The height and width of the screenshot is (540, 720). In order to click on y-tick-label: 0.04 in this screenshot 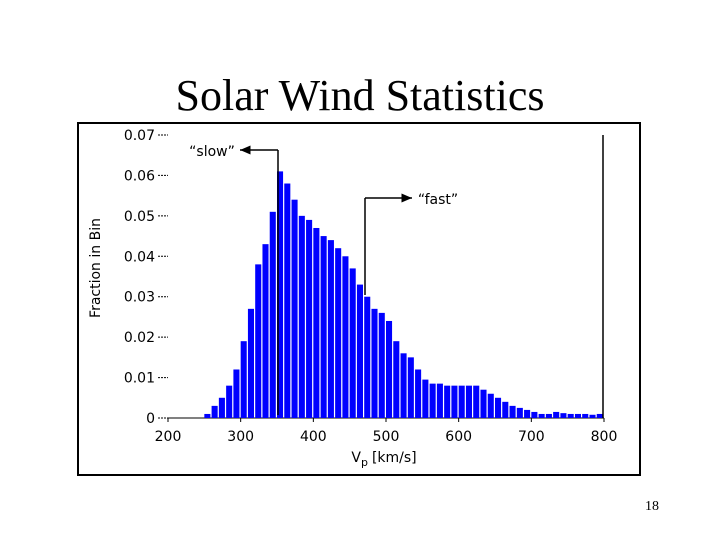, I will do `click(139, 257)`.